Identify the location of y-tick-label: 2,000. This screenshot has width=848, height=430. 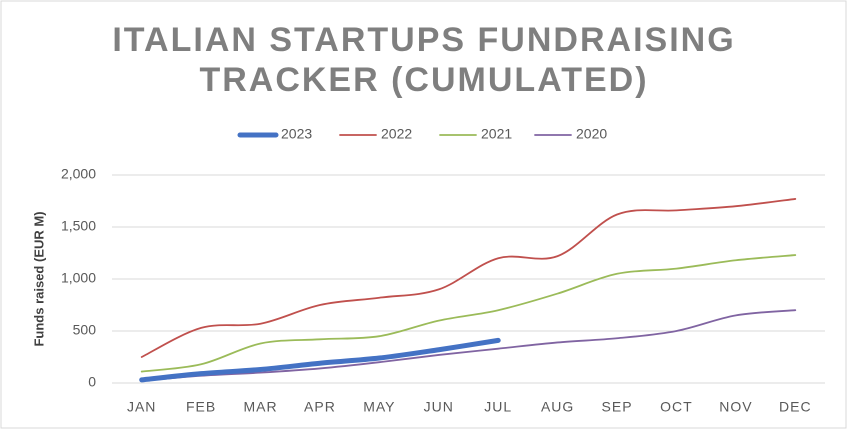
(78, 174).